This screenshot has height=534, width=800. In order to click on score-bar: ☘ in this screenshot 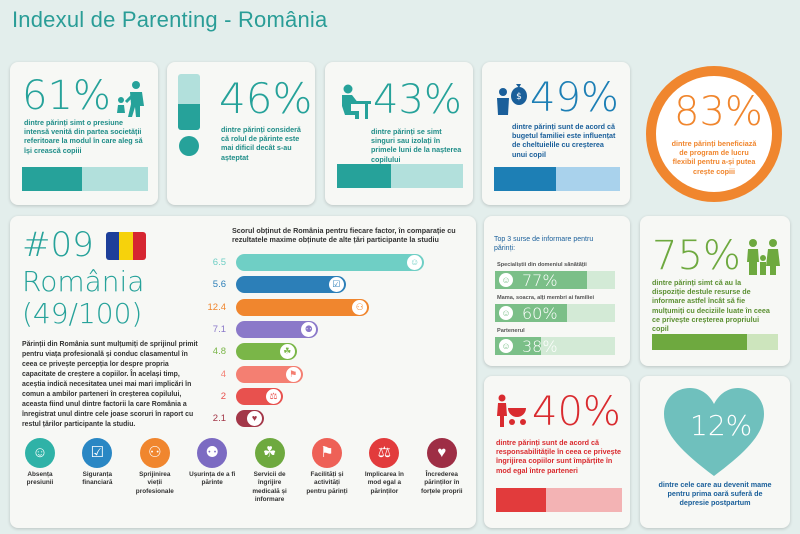, I will do `click(266, 352)`.